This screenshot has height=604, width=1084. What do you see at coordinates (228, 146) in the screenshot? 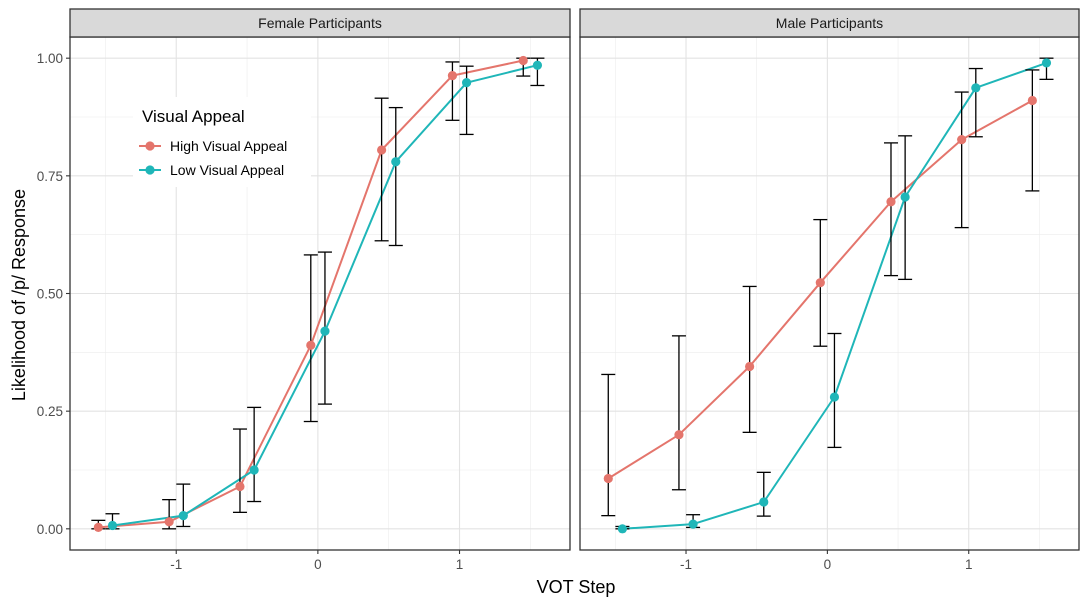
I see `legend-label: High Visual Appeal` at bounding box center [228, 146].